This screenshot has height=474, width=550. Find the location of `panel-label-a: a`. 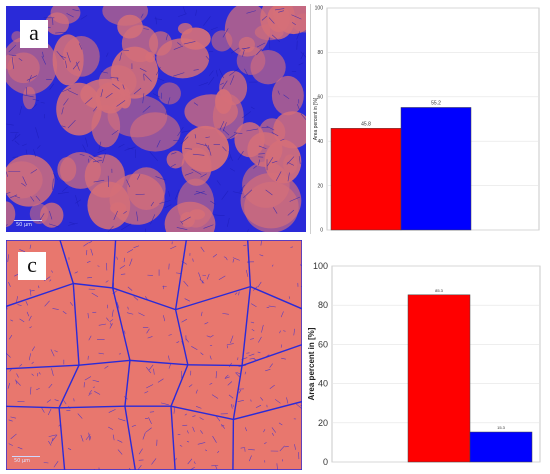

panel-label-a: a is located at coordinates (34, 34).